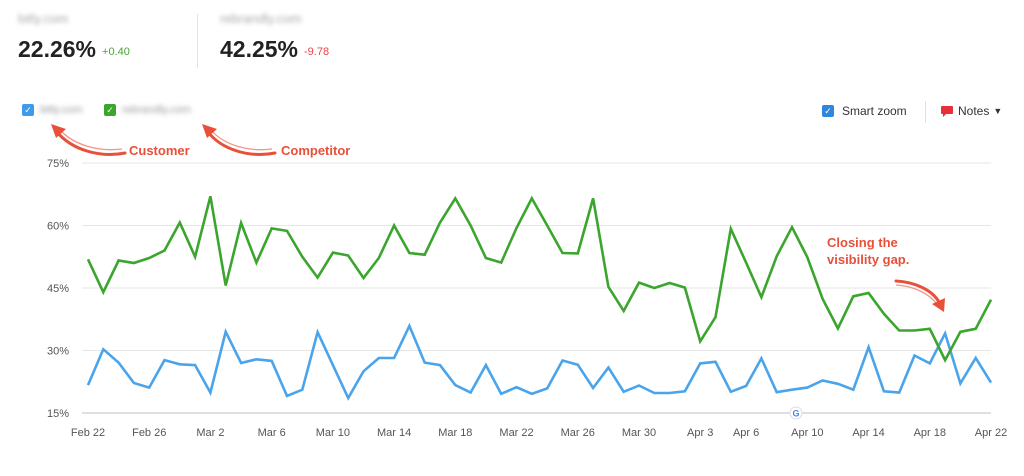 The width and height of the screenshot is (1024, 476). Describe the element at coordinates (239, 140) in the screenshot. I see `arrow-competitor-icon` at that location.